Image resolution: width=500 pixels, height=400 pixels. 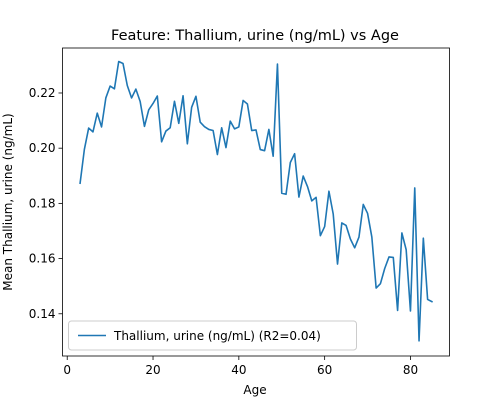 I want to click on x-tick-label: 80, so click(x=410, y=370).